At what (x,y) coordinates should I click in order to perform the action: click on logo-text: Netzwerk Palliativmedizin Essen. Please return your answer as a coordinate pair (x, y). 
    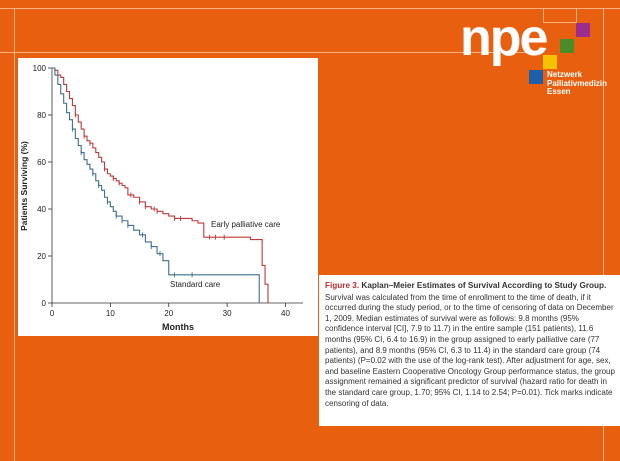
    Looking at the image, I should click on (577, 83).